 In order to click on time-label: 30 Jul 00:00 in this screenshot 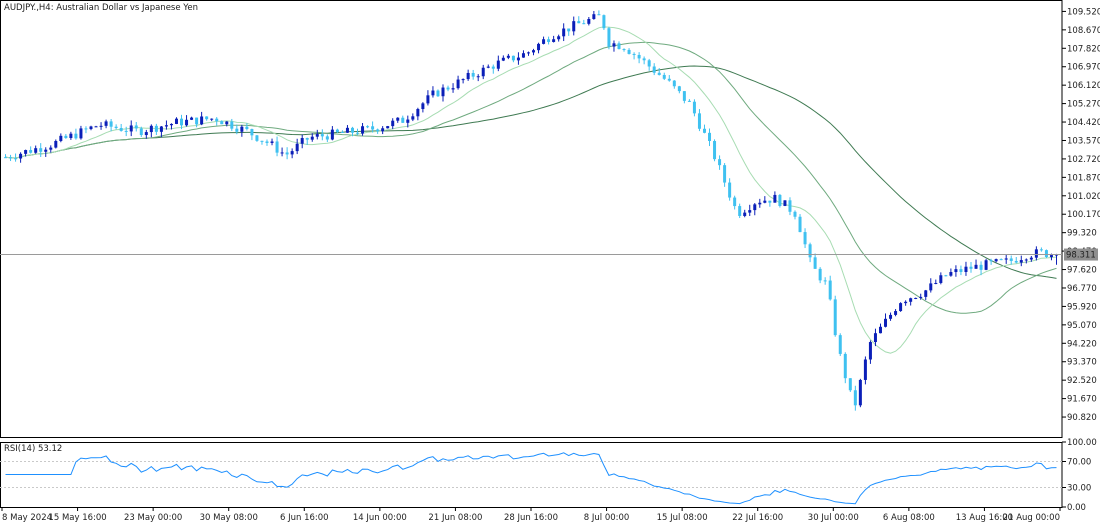, I will do `click(833, 518)`.